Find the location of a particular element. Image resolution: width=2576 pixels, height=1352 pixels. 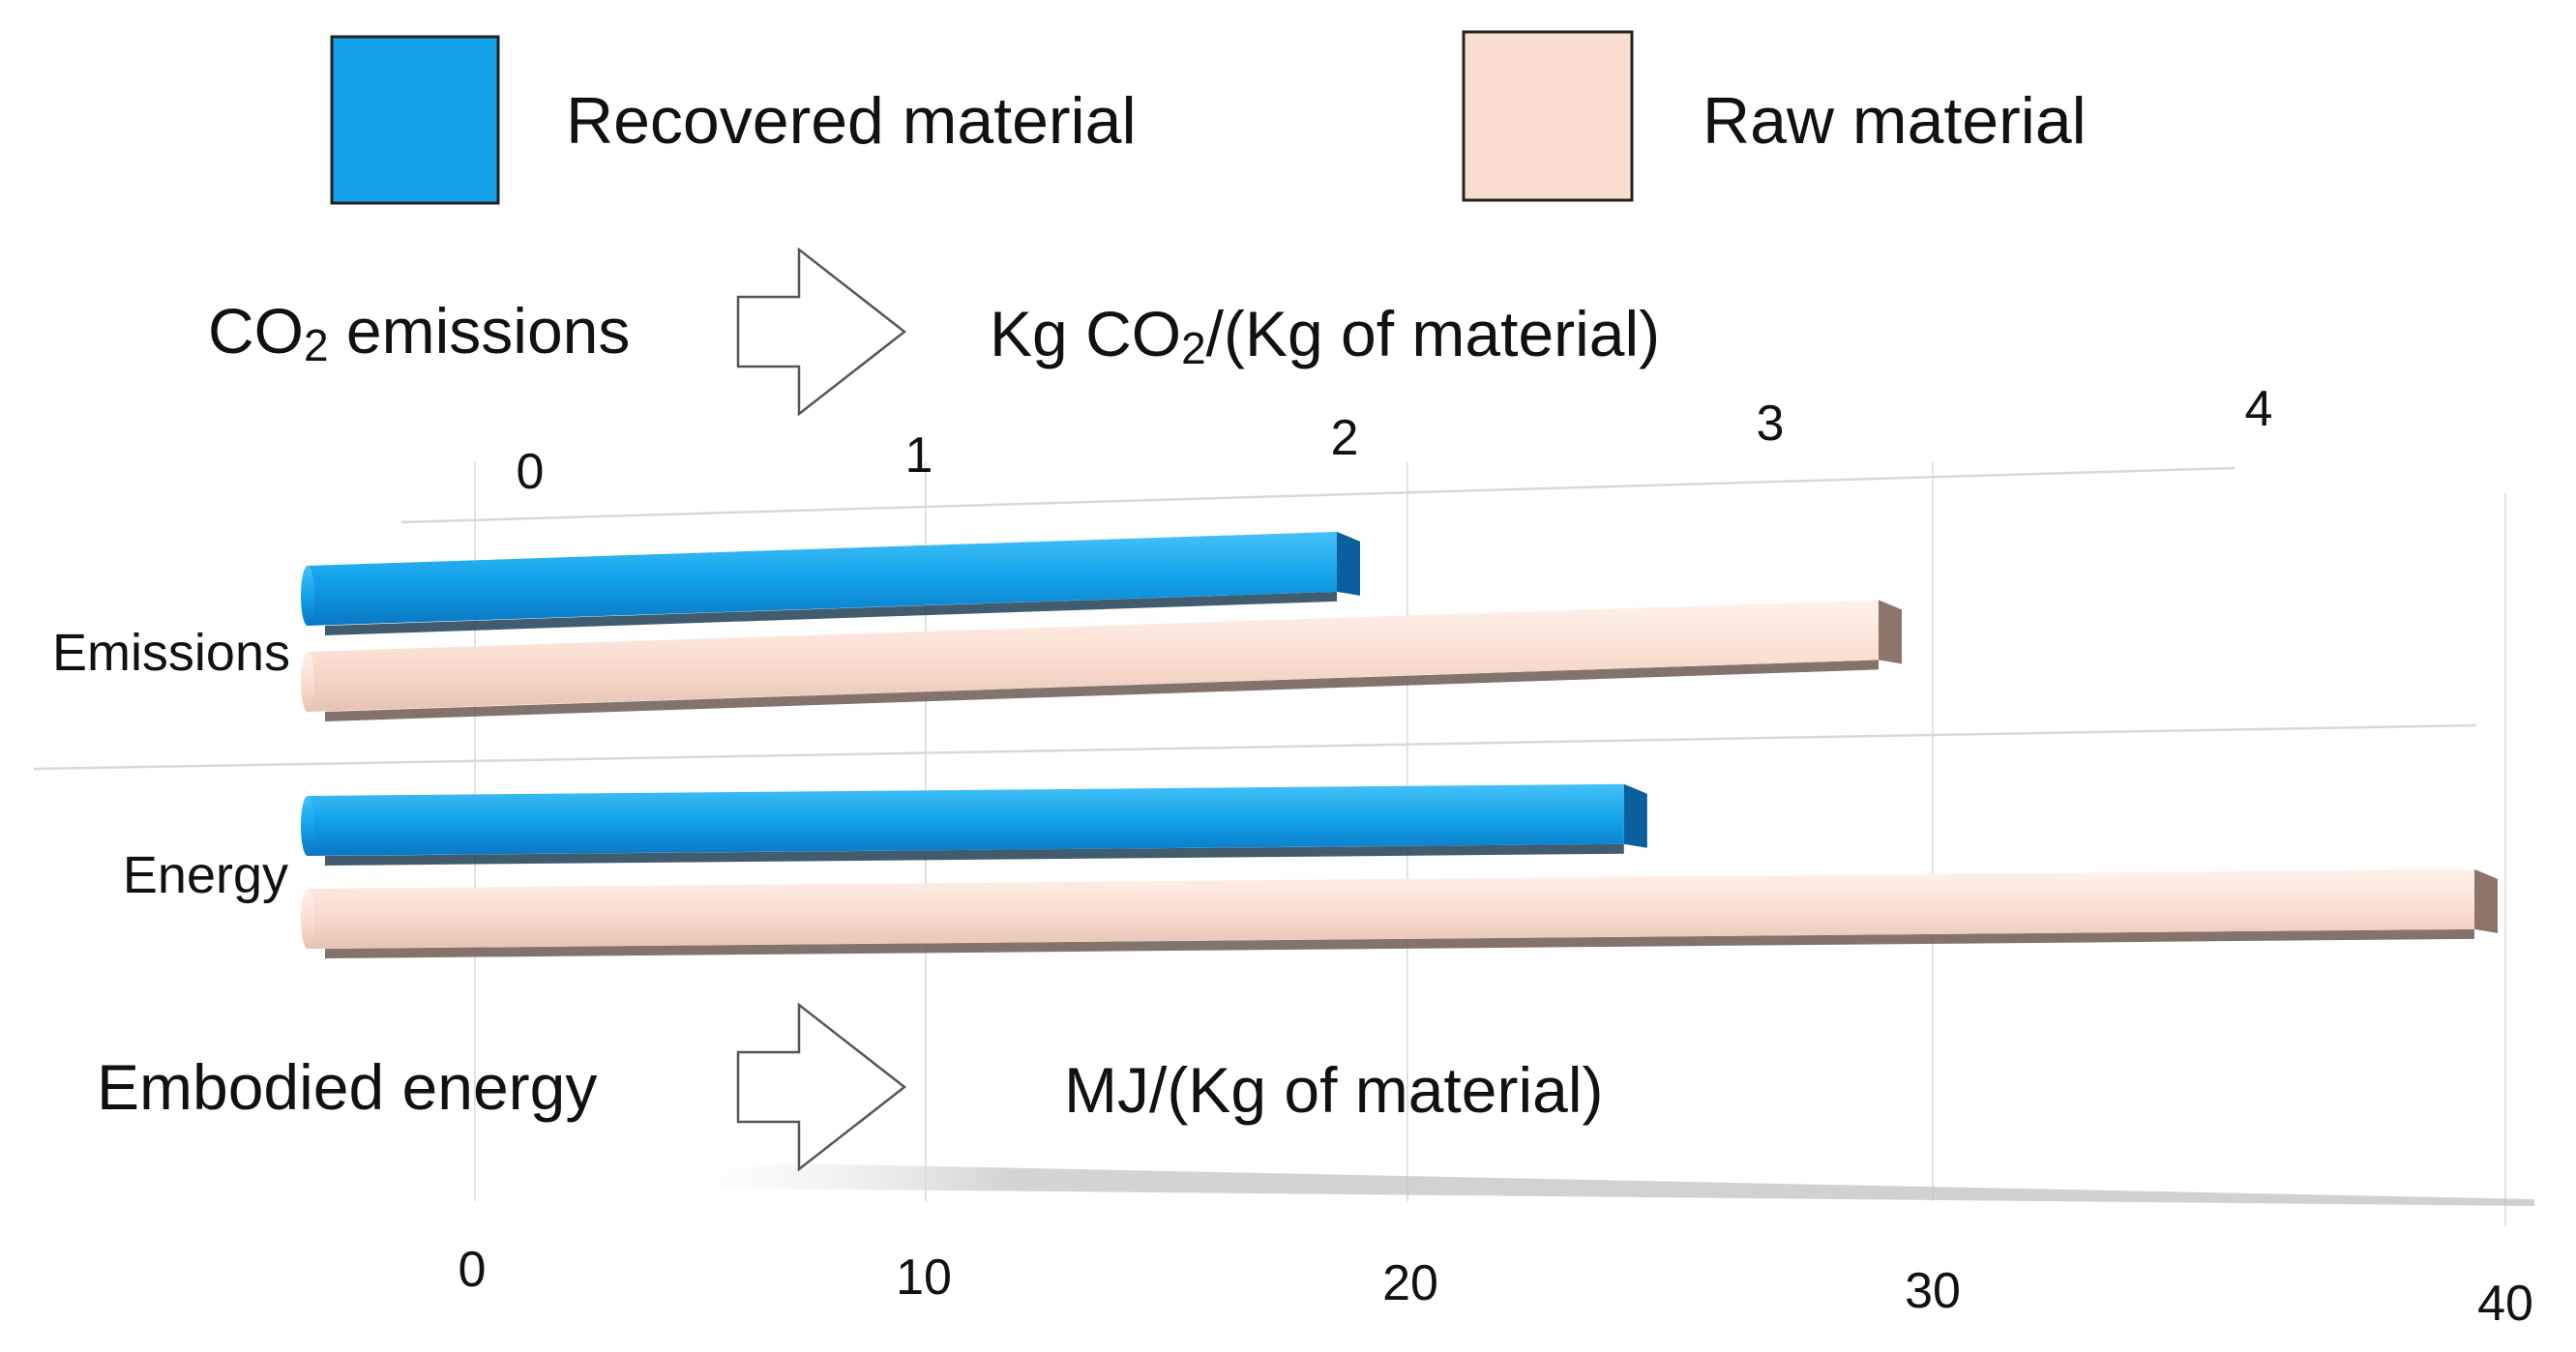

category-label-energy: Energy is located at coordinates (205, 875).